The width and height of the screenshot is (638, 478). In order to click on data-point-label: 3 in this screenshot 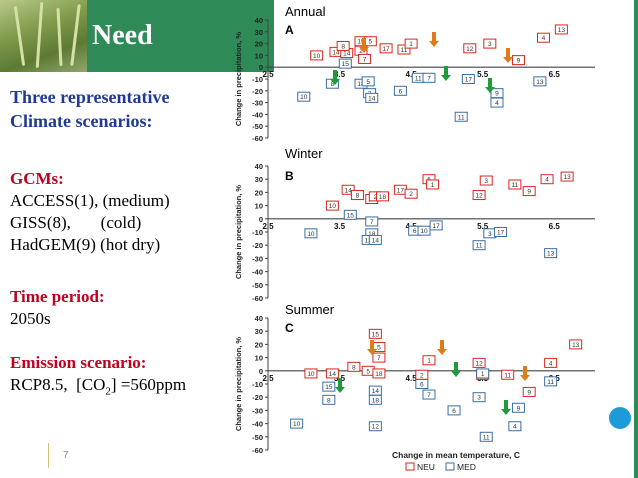, I will do `click(479, 398)`.